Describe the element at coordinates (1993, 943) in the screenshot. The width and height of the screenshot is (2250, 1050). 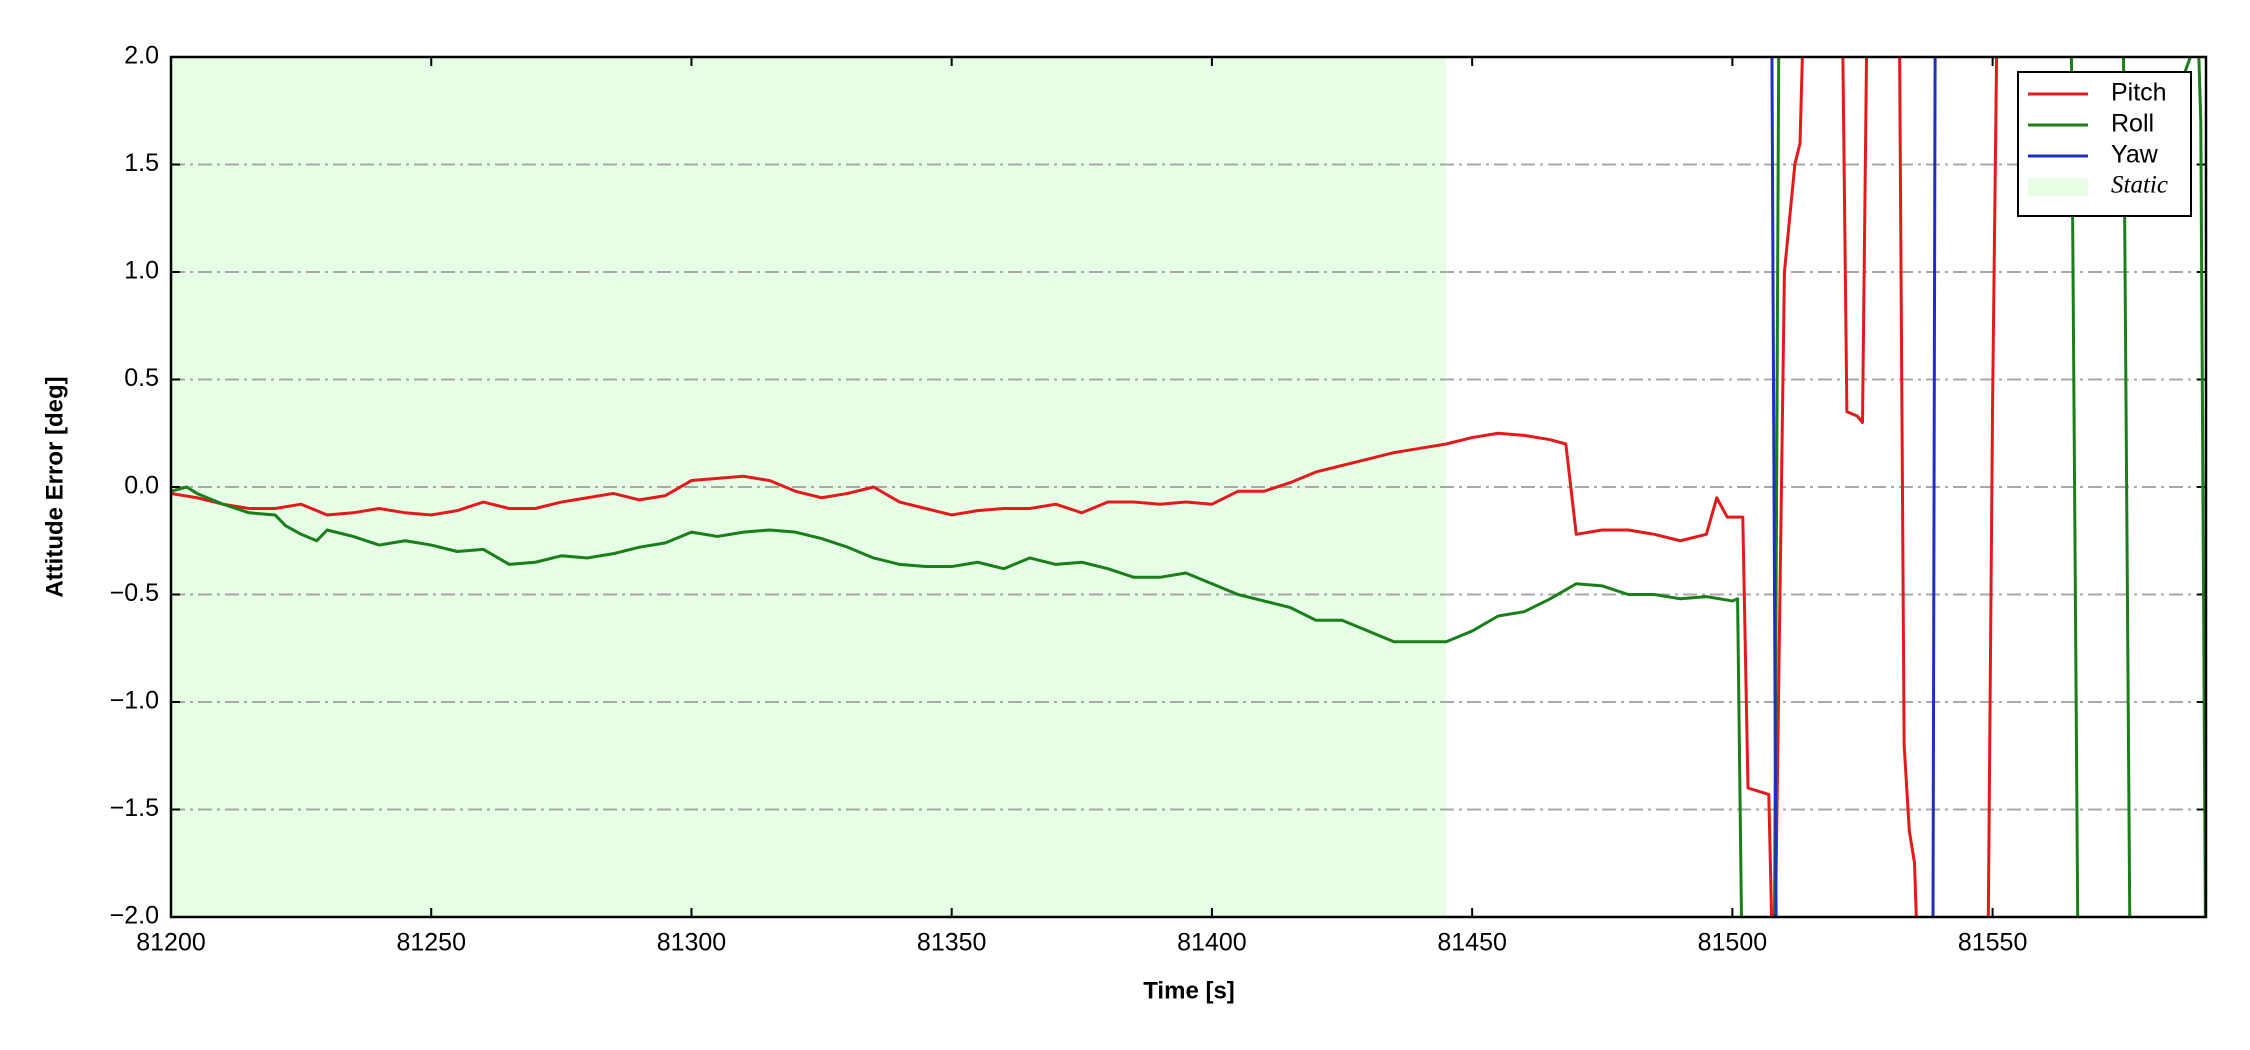
I see `x-tick-label: 81550` at that location.